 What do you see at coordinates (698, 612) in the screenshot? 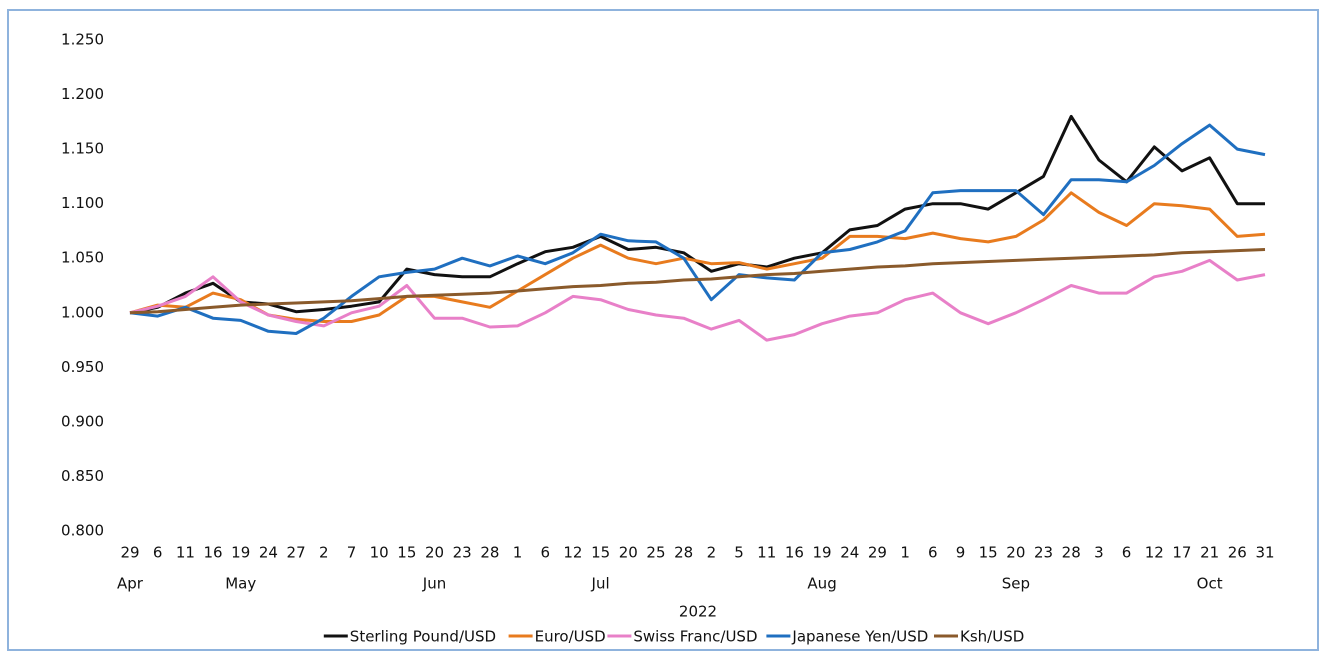
I see `x-axis-label: 2022` at bounding box center [698, 612].